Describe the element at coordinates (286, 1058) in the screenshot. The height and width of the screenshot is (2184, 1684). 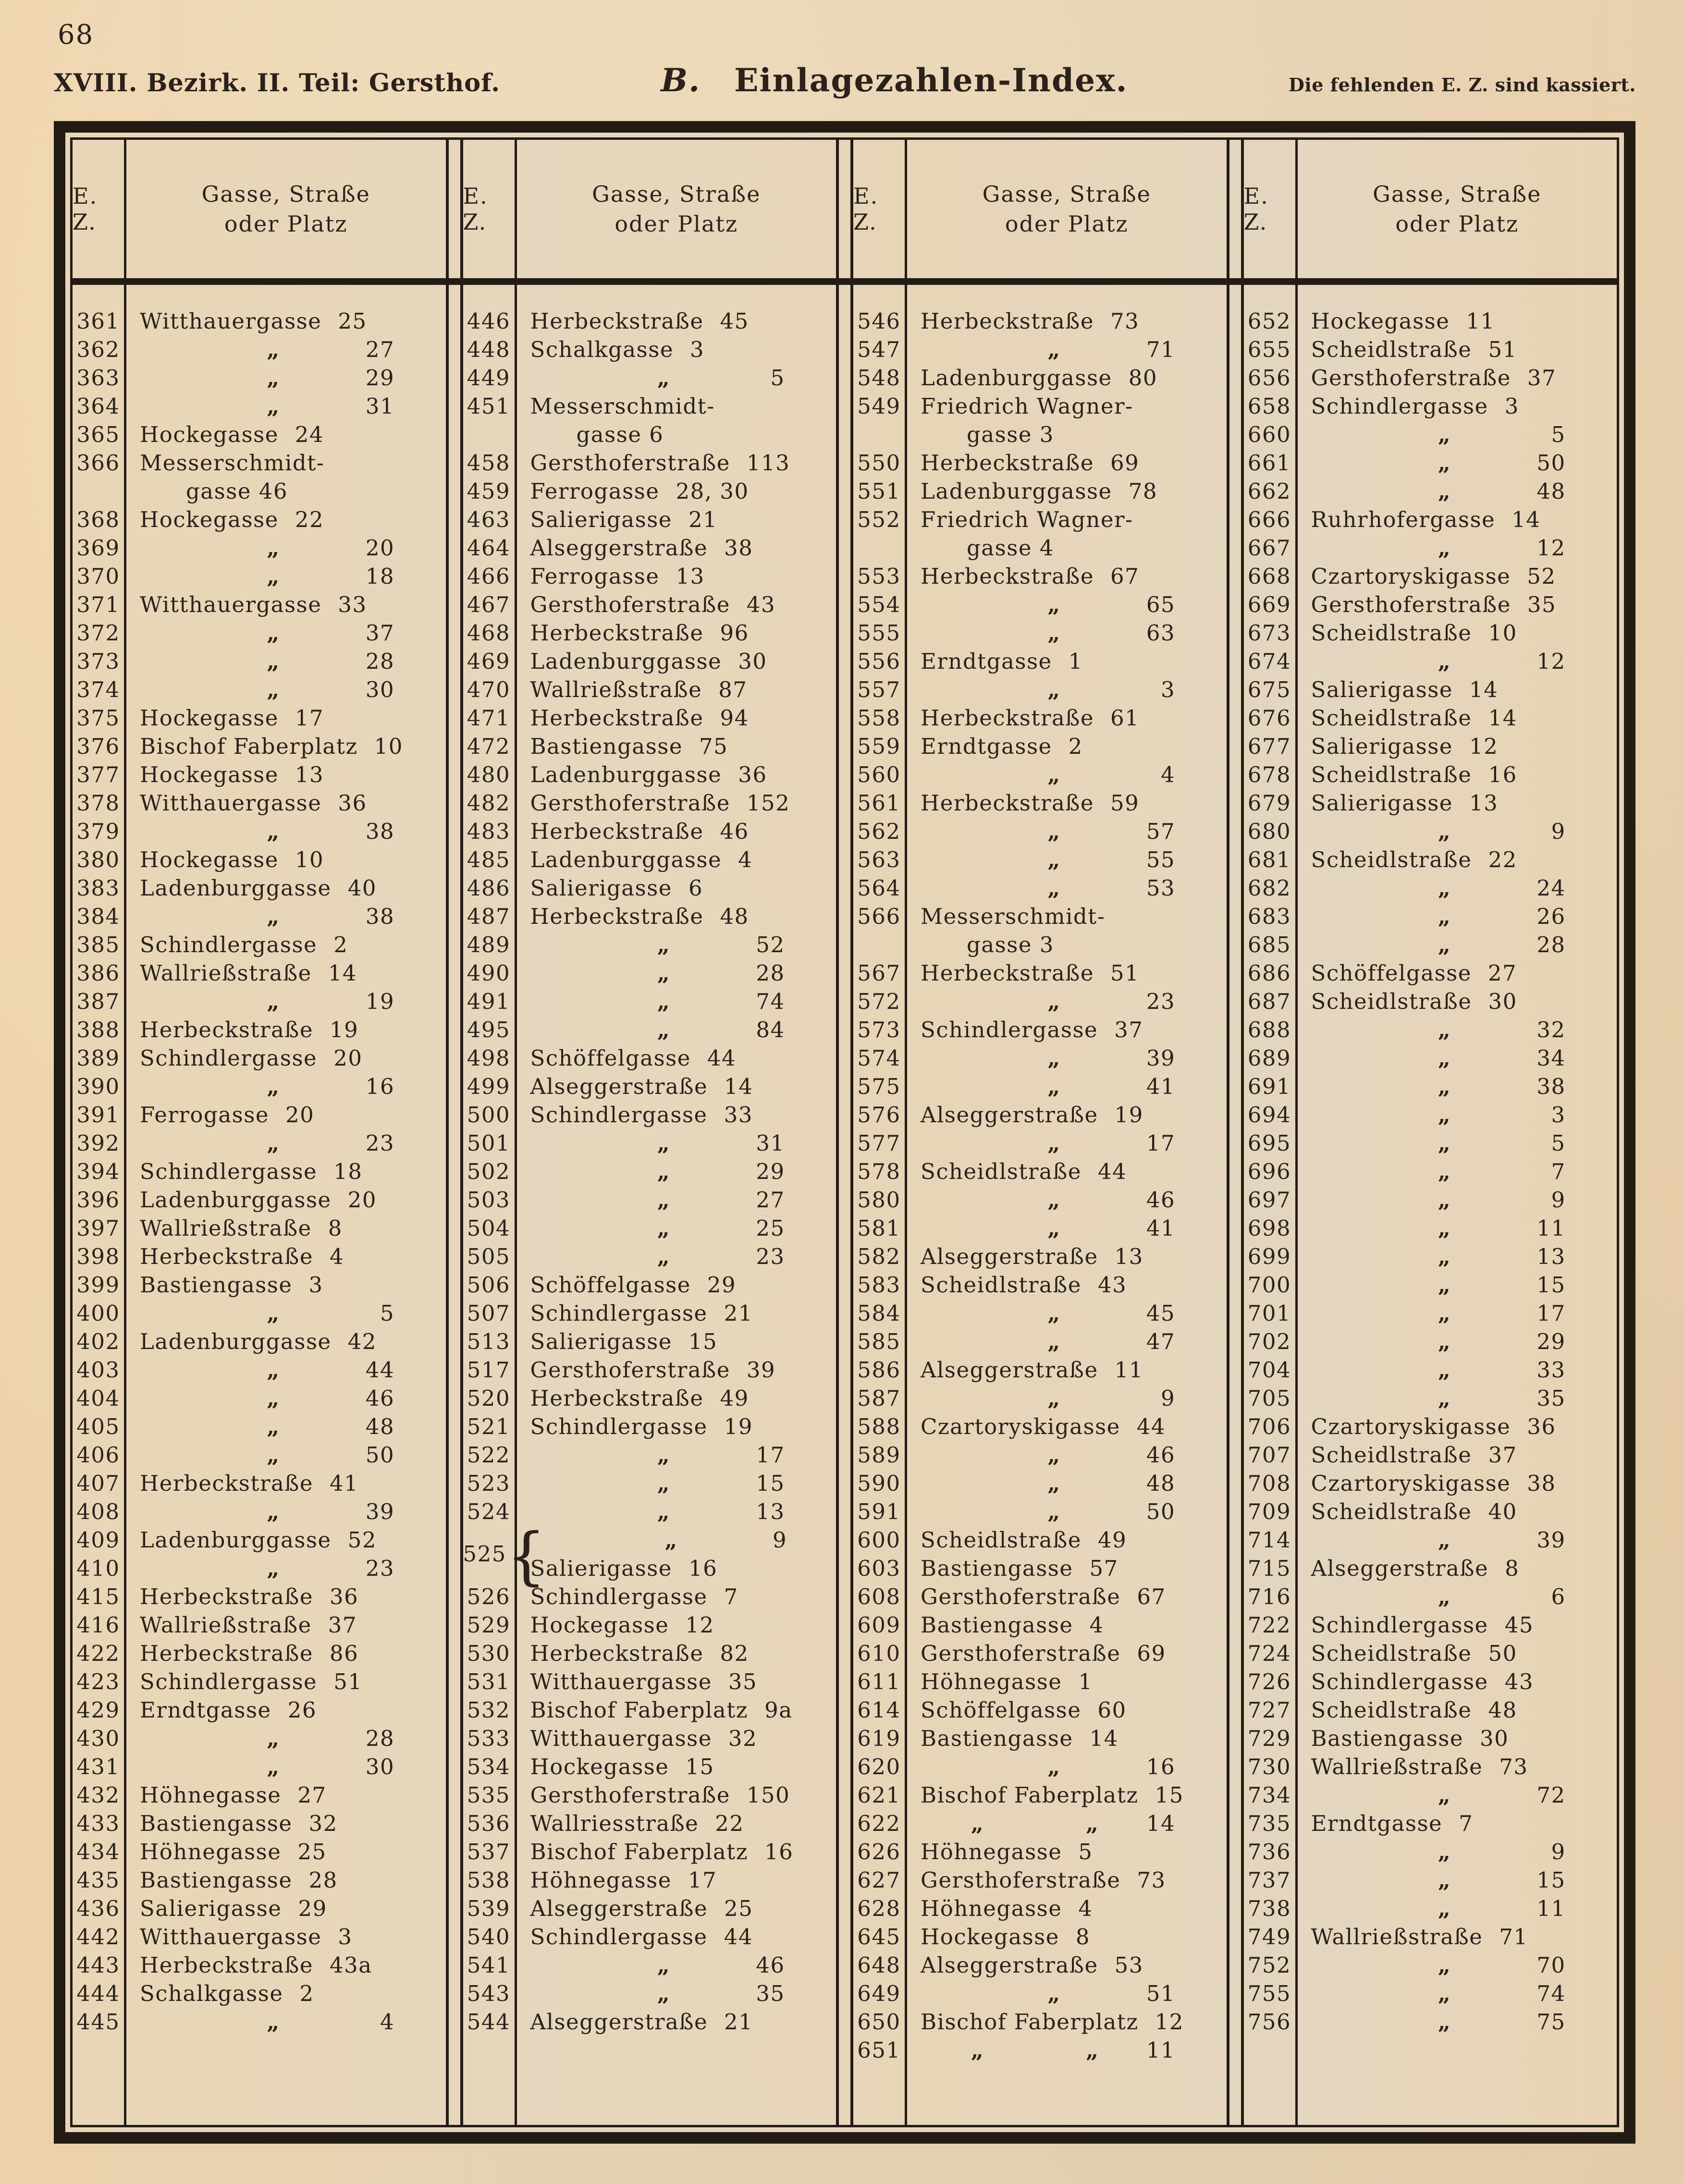
I see `table-row: Schindlergasse 20` at that location.